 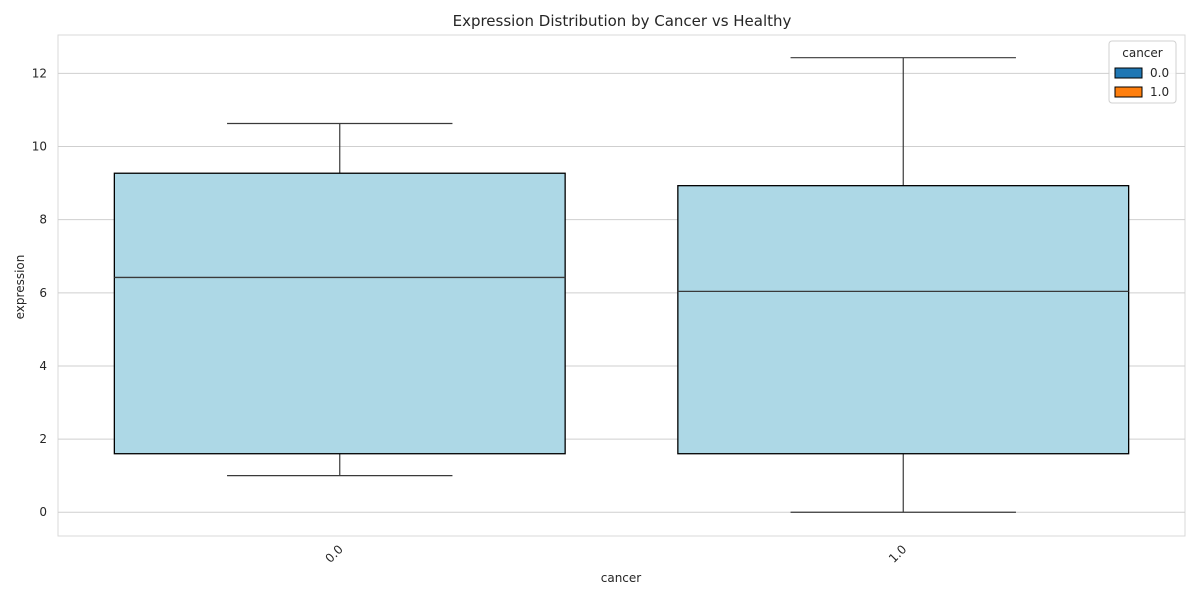 I want to click on legend-swatch-0.0, so click(x=1128, y=73).